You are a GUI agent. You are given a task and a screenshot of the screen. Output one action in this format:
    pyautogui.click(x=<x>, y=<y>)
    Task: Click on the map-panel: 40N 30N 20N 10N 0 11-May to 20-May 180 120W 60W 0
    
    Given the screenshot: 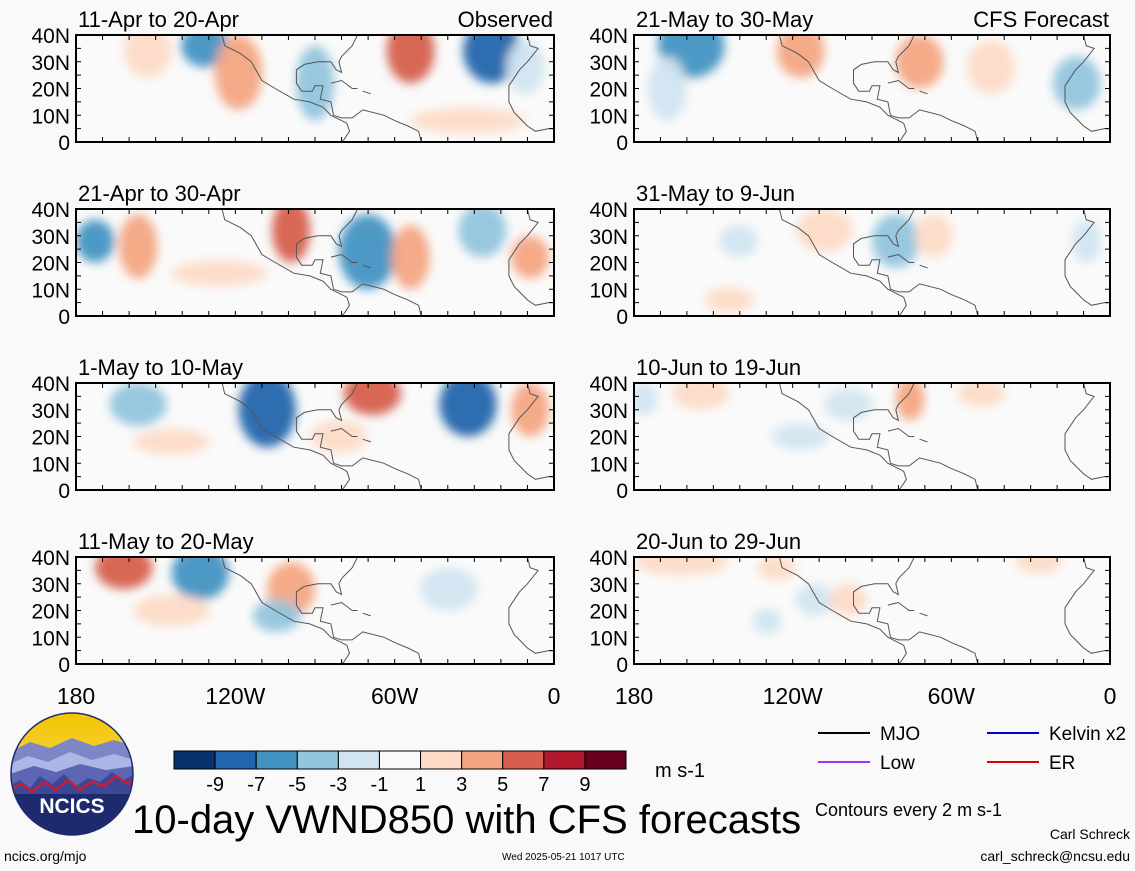 What is the action you would take?
    pyautogui.click(x=295, y=619)
    